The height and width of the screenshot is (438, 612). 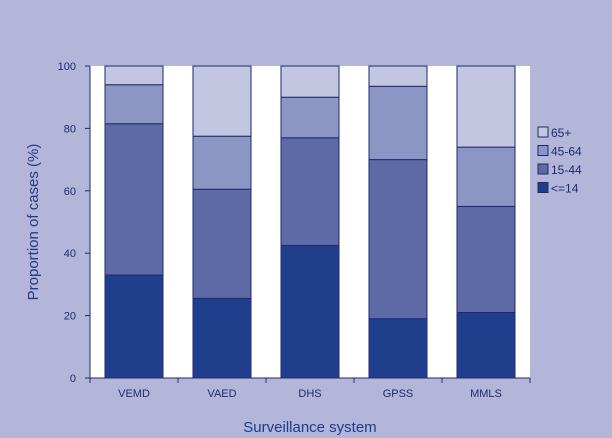 I want to click on y-ticks-group: 0 20 40 60 80 100, so click(x=74, y=223).